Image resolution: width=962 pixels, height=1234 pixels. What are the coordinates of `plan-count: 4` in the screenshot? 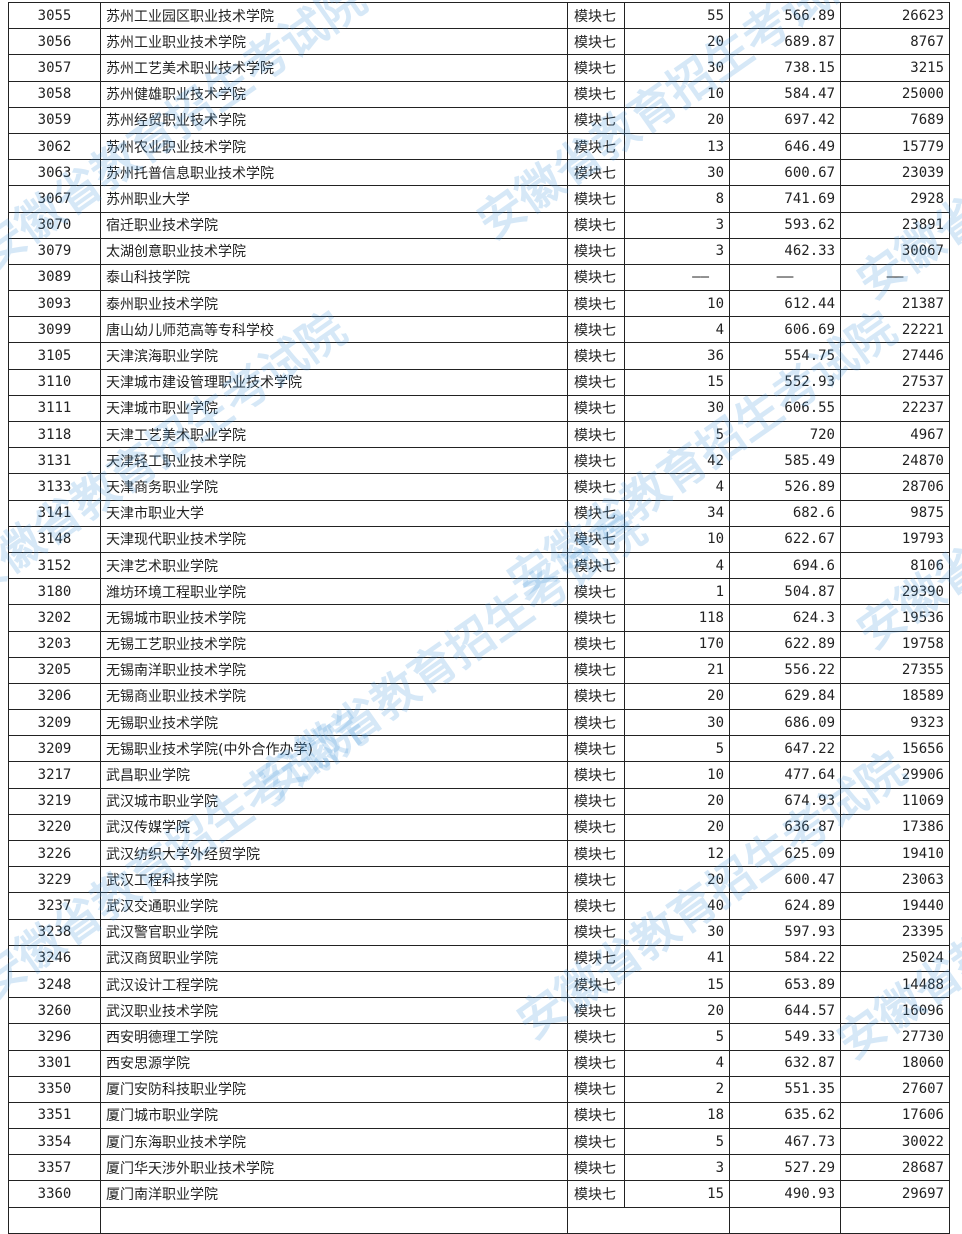 It's located at (719, 329).